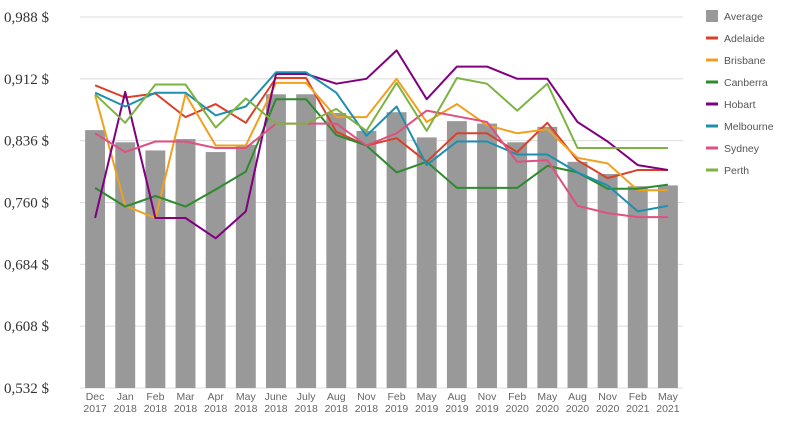 The width and height of the screenshot is (800, 430). What do you see at coordinates (381, 113) in the screenshot?
I see `series-line-perth` at bounding box center [381, 113].